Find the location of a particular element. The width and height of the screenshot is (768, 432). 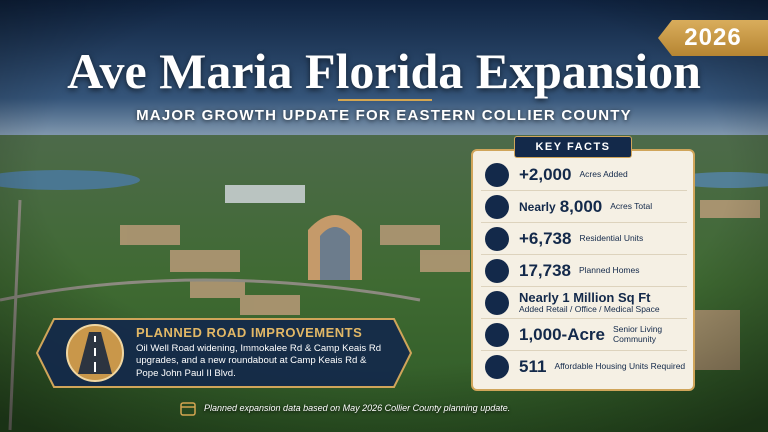

fact-row: +2,000 Acres Added is located at coordinates (584, 175).